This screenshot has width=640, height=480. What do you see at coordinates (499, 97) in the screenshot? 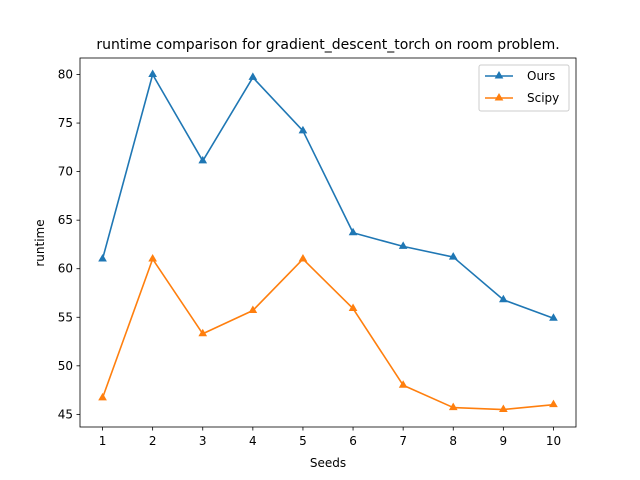
I see `legend-marker-scipy` at bounding box center [499, 97].